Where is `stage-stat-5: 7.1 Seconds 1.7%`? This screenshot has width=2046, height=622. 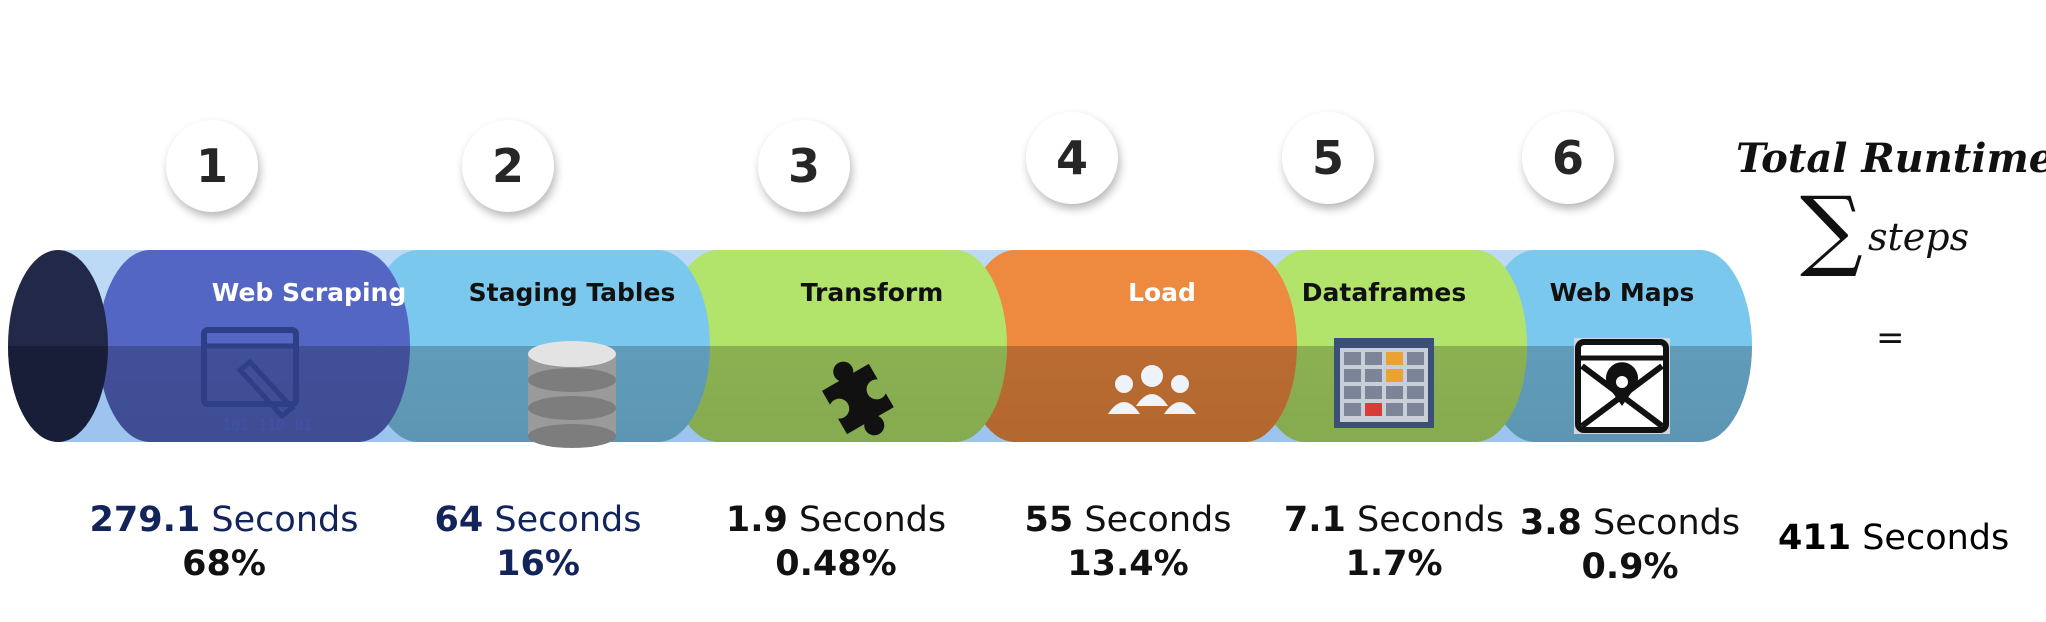 stage-stat-5: 7.1 Seconds 1.7% is located at coordinates (1394, 542).